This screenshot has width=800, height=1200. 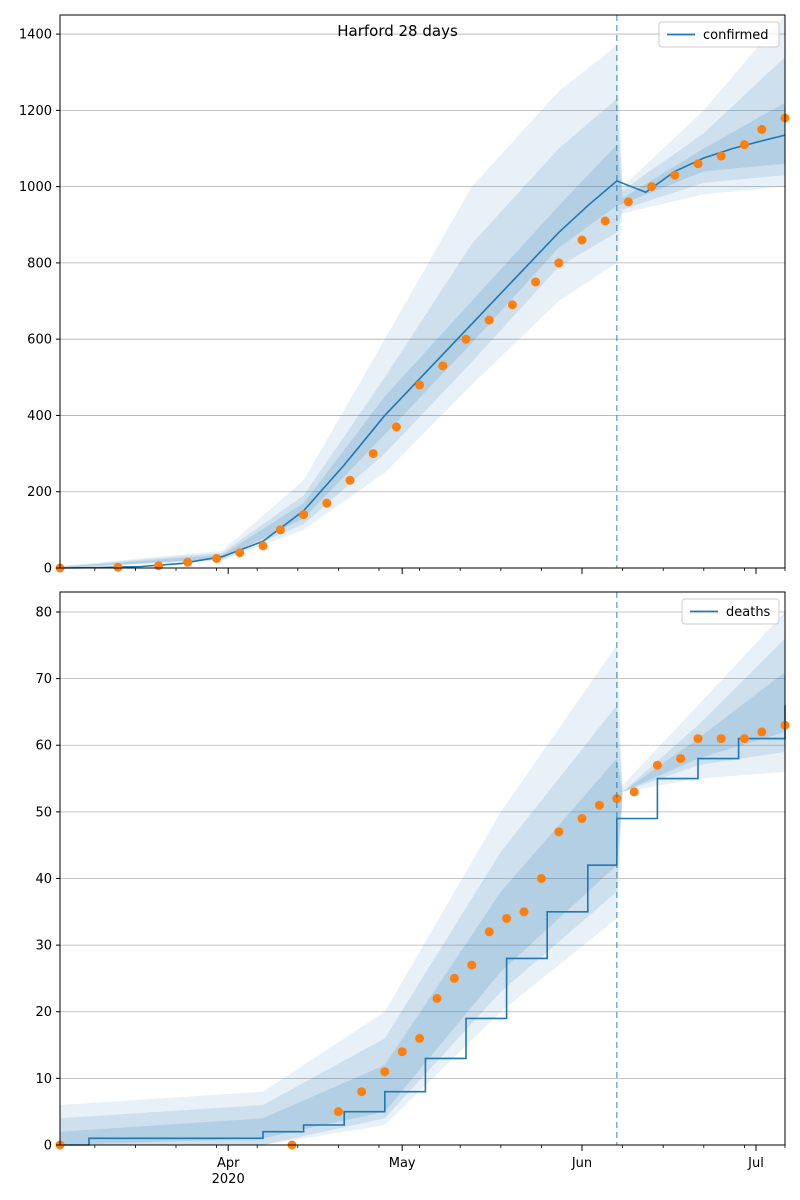 I want to click on y-tick-label: 1000, so click(x=35, y=187).